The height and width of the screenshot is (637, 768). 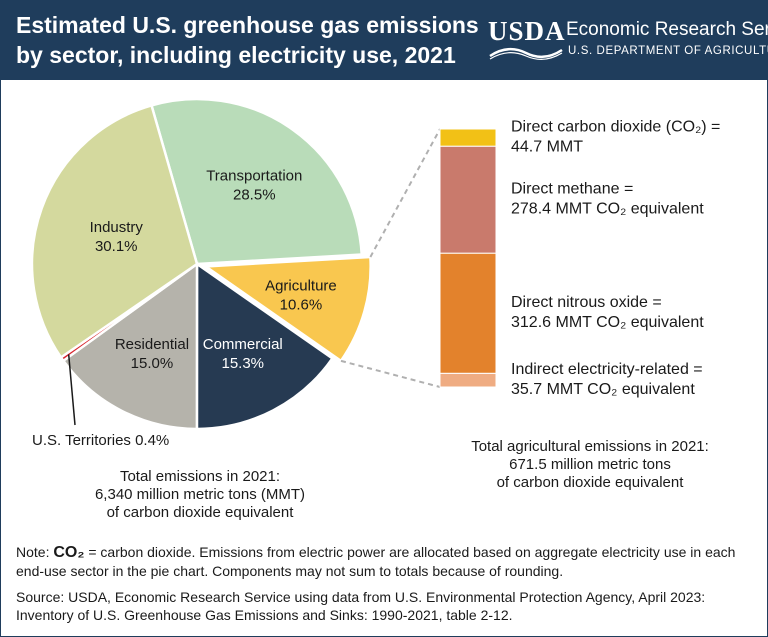 I want to click on bar-total-line-1: Total agricultural emissions in 2021:, so click(x=590, y=446).